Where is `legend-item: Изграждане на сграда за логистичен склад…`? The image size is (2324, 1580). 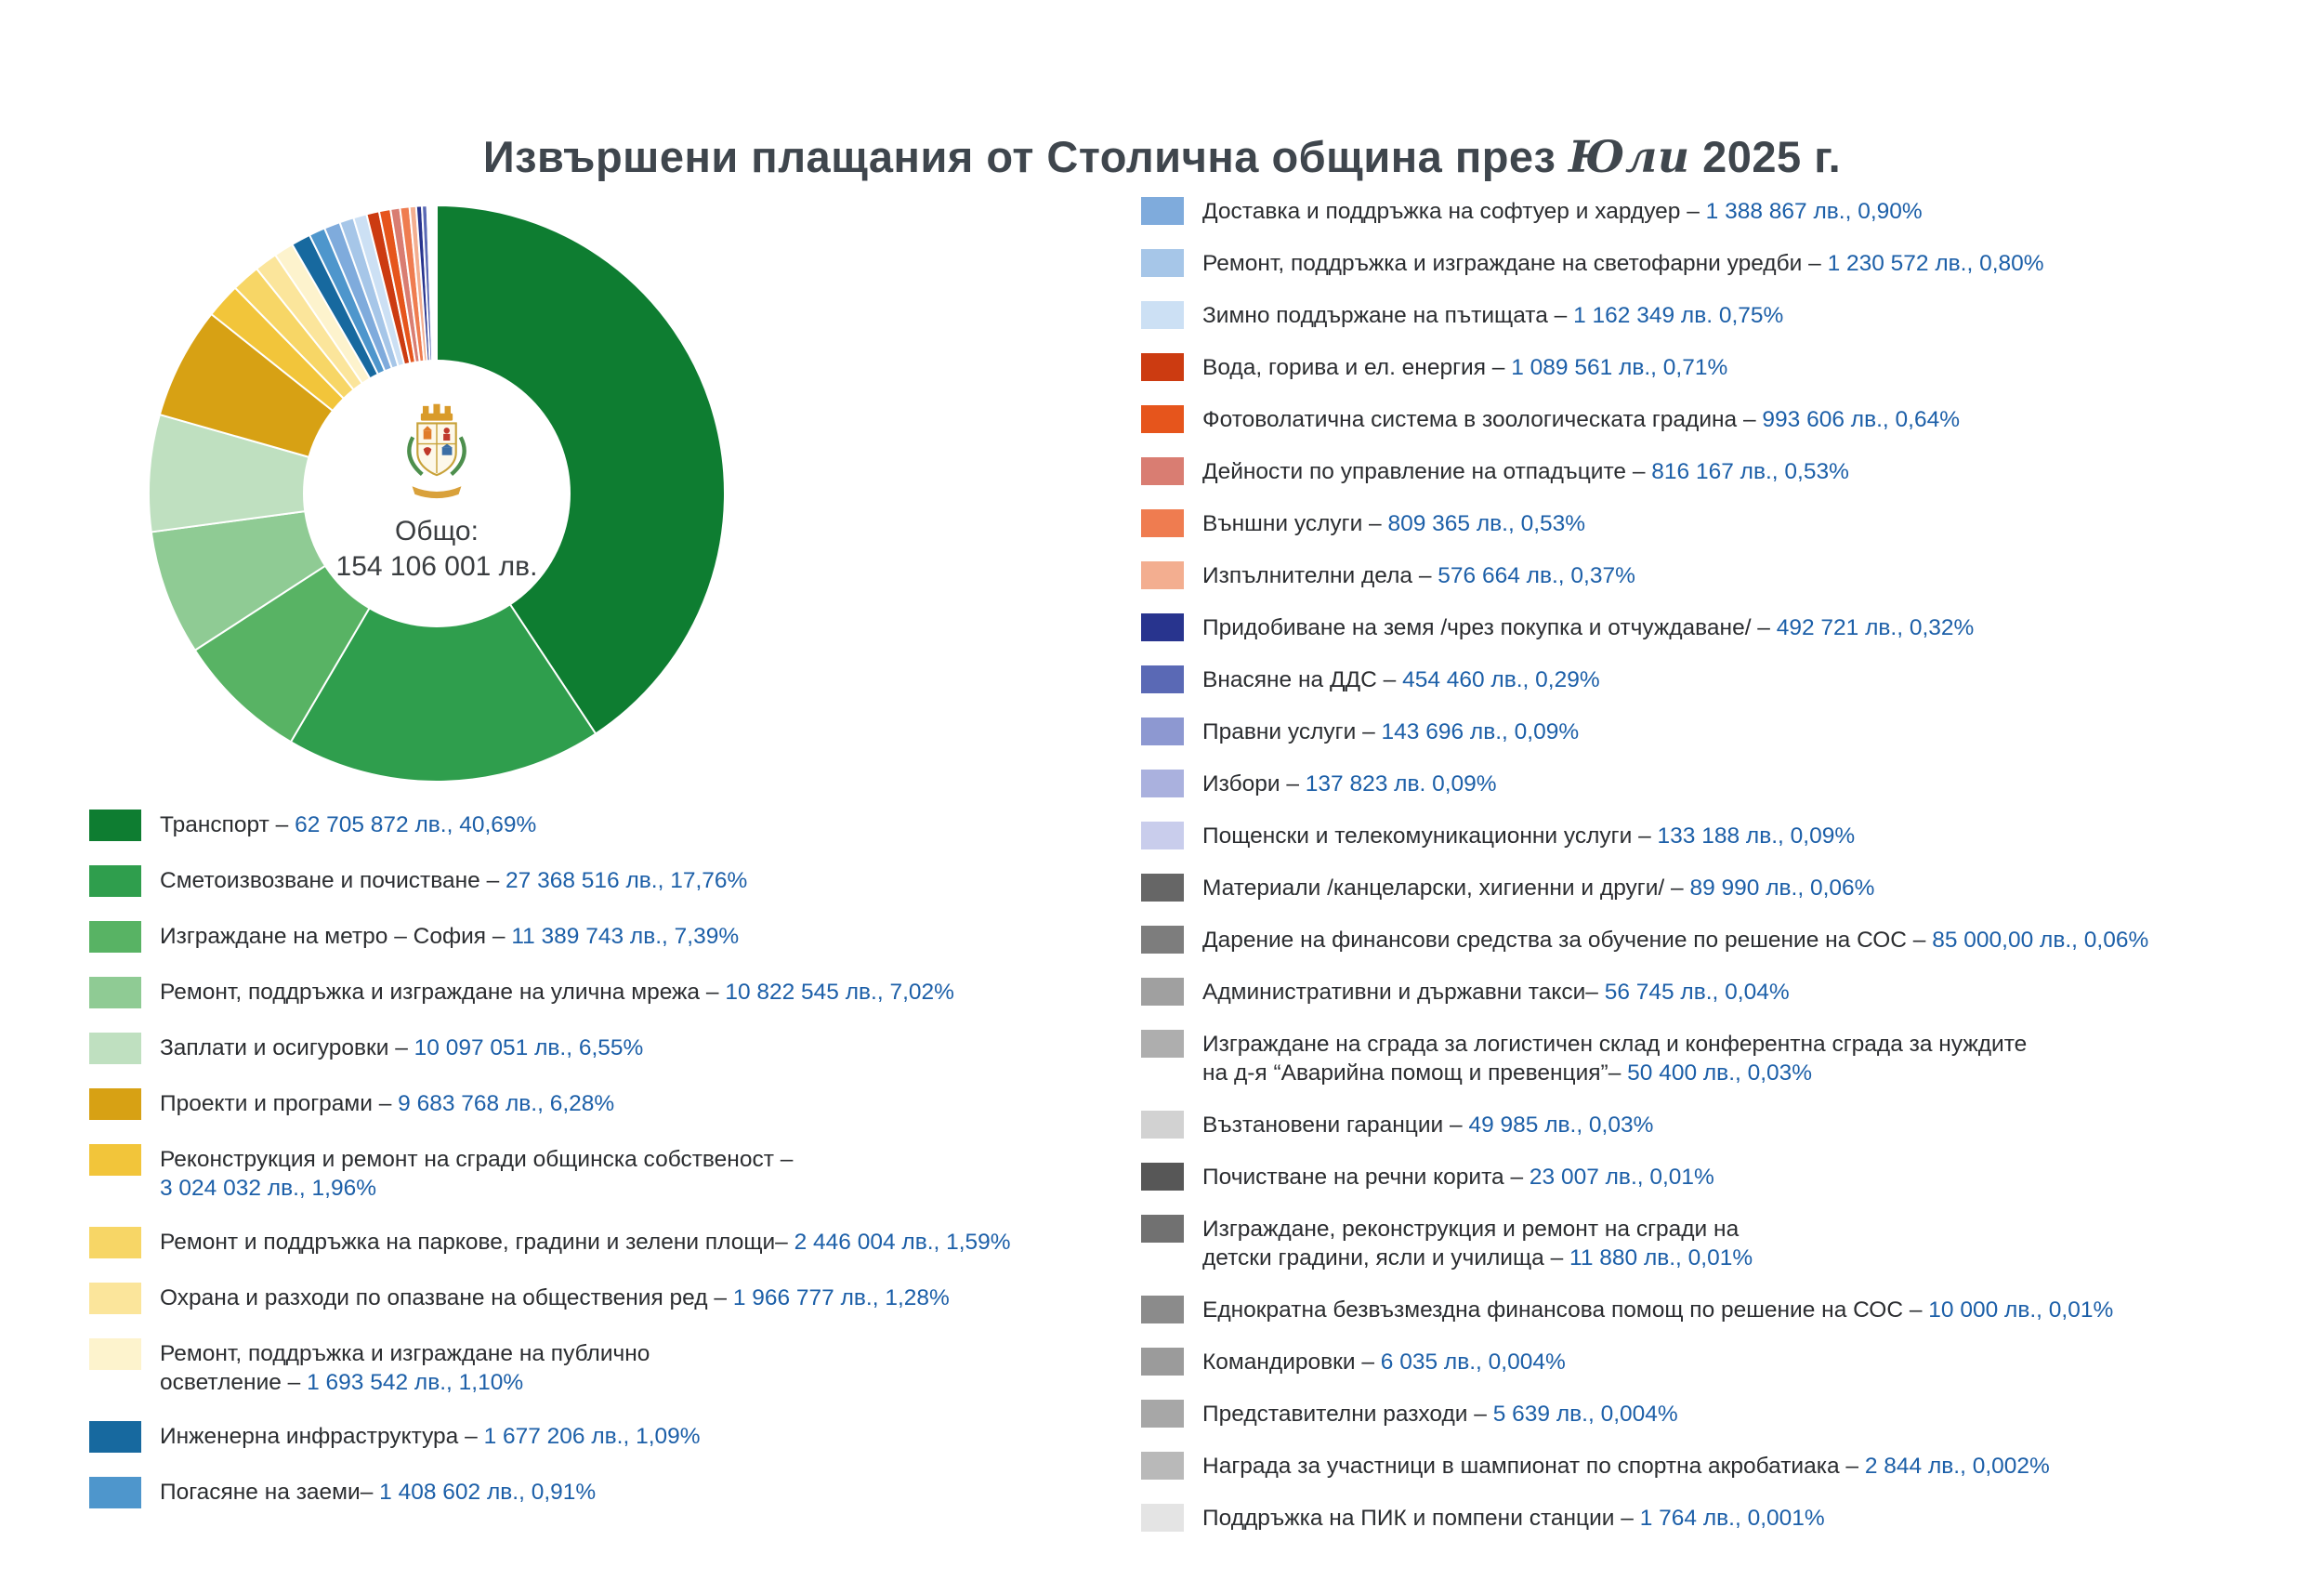 legend-item: Изграждане на сграда за логистичен склад… is located at coordinates (1698, 1058).